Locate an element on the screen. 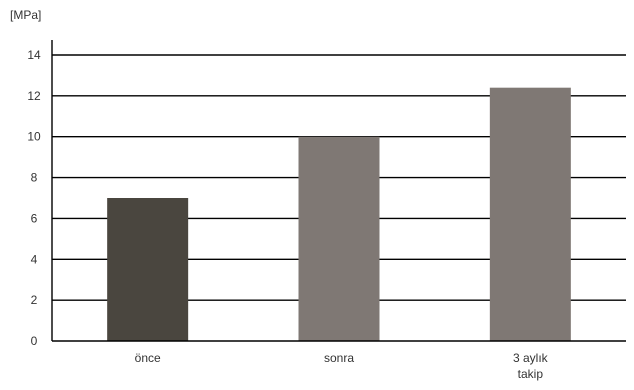  y-tick-label: 8 is located at coordinates (34, 178).